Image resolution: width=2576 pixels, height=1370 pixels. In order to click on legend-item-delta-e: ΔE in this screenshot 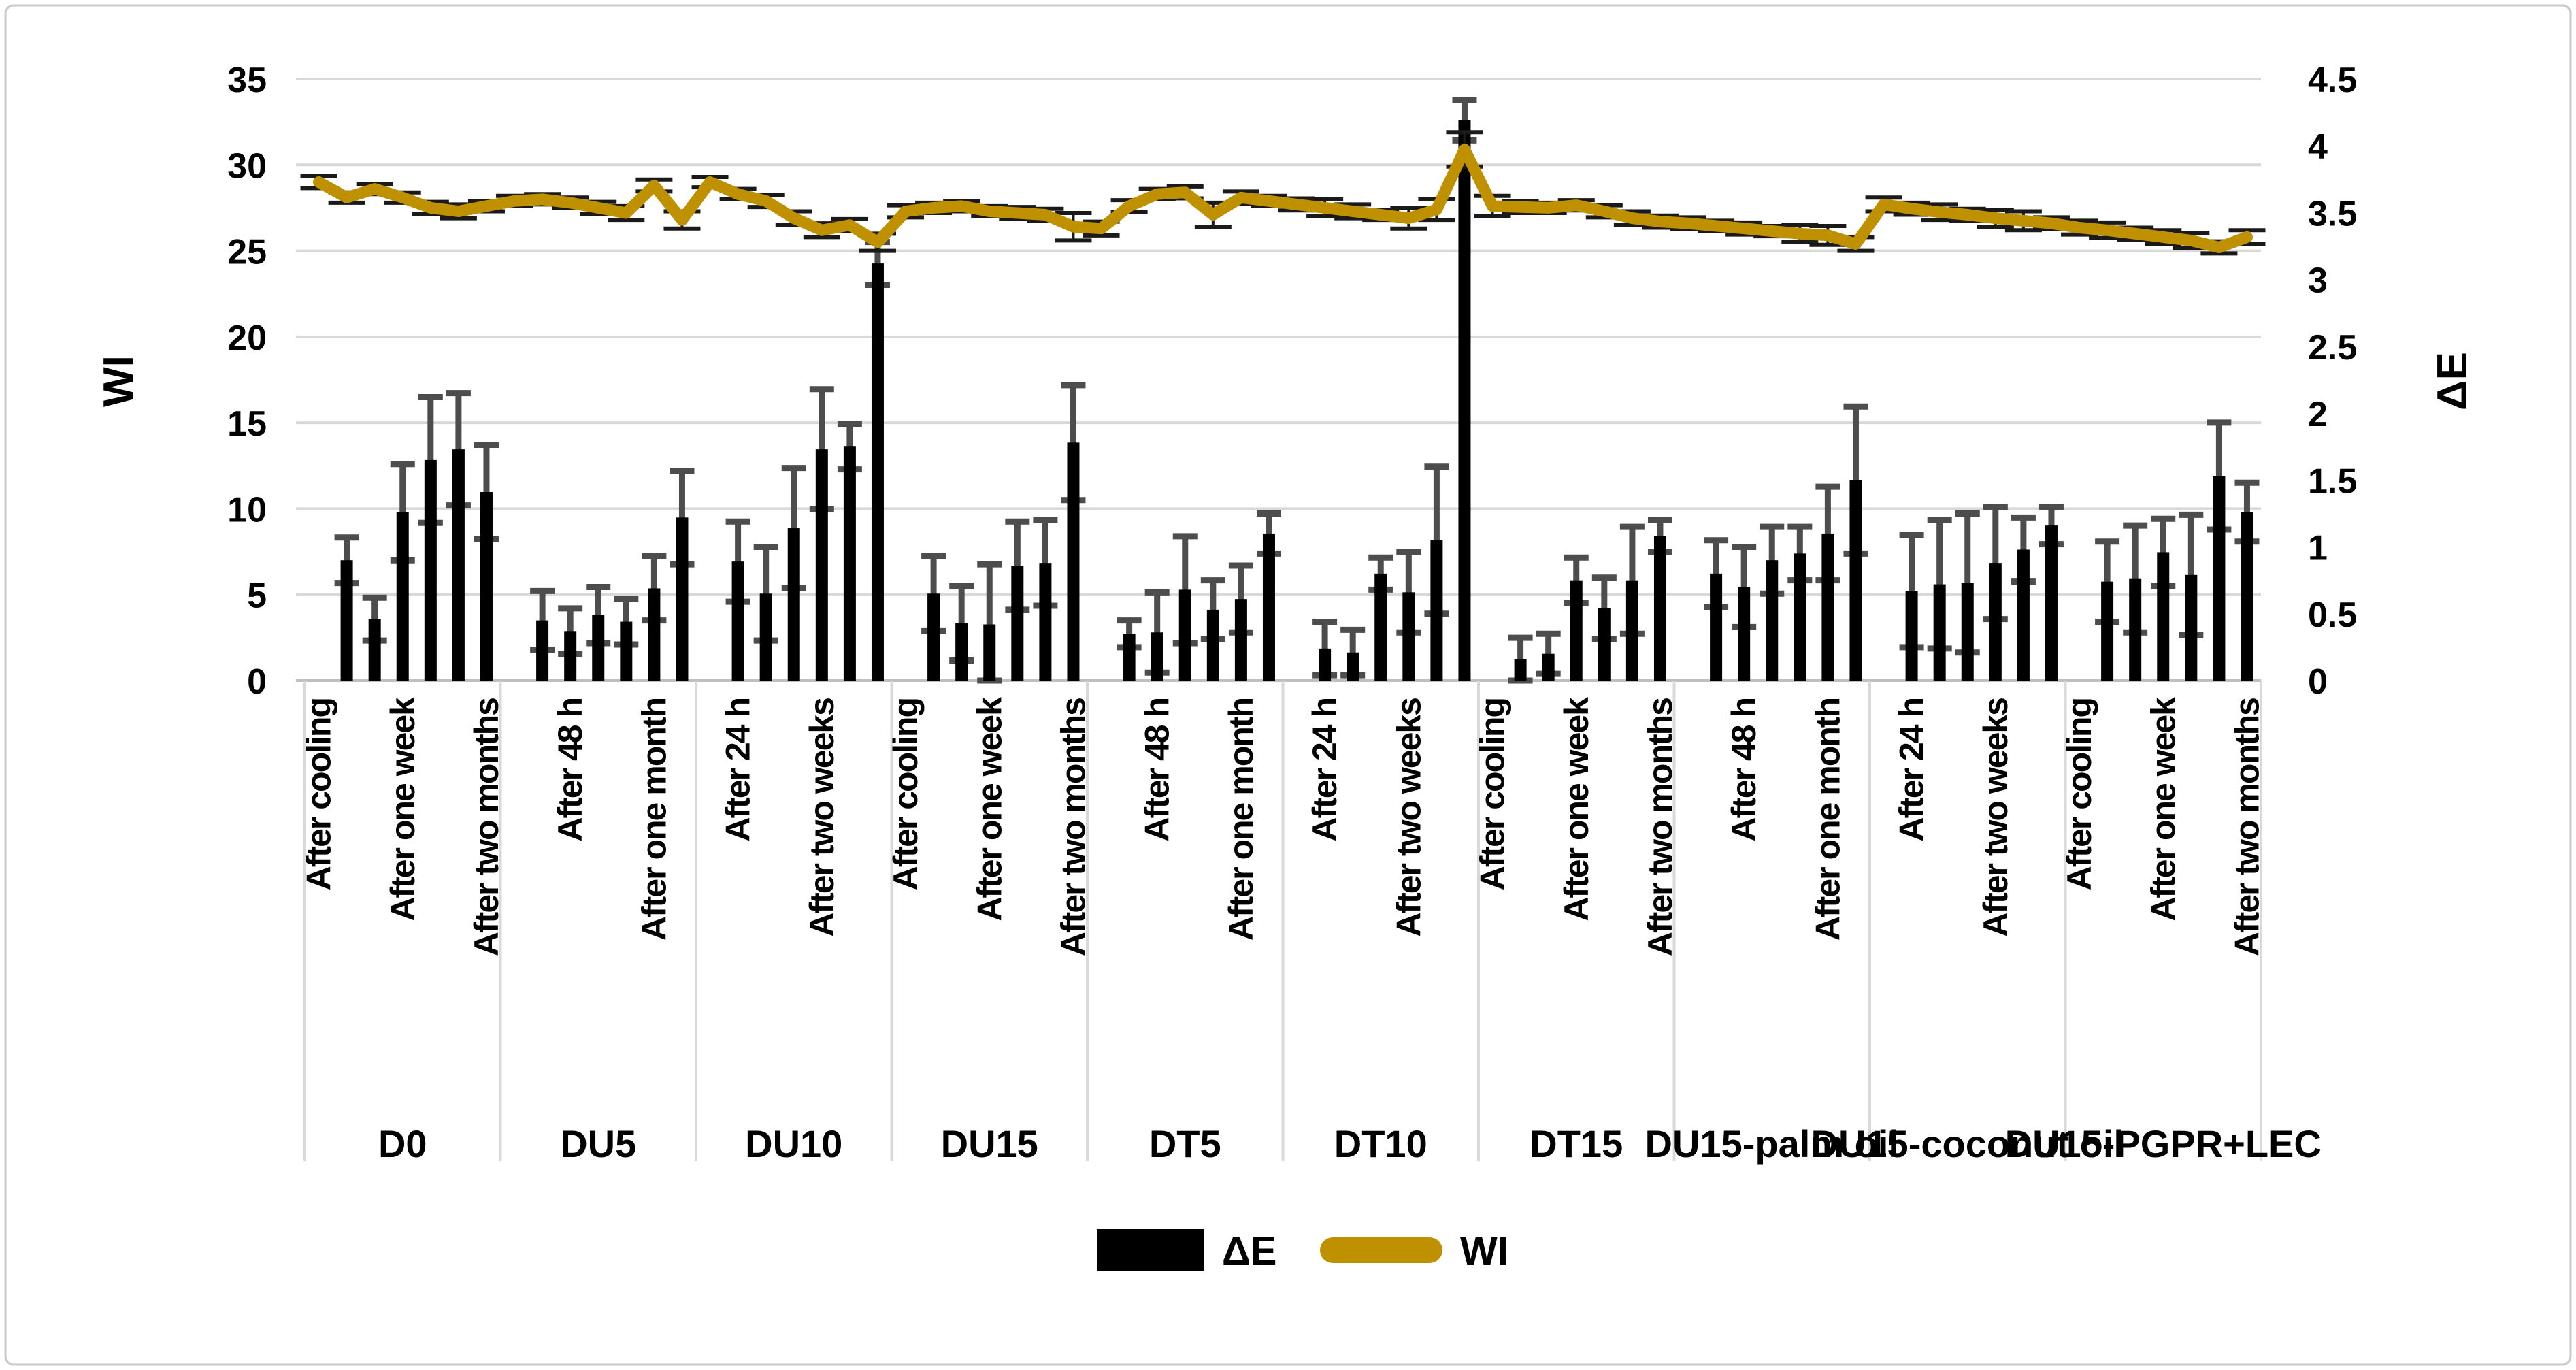, I will do `click(1187, 1251)`.